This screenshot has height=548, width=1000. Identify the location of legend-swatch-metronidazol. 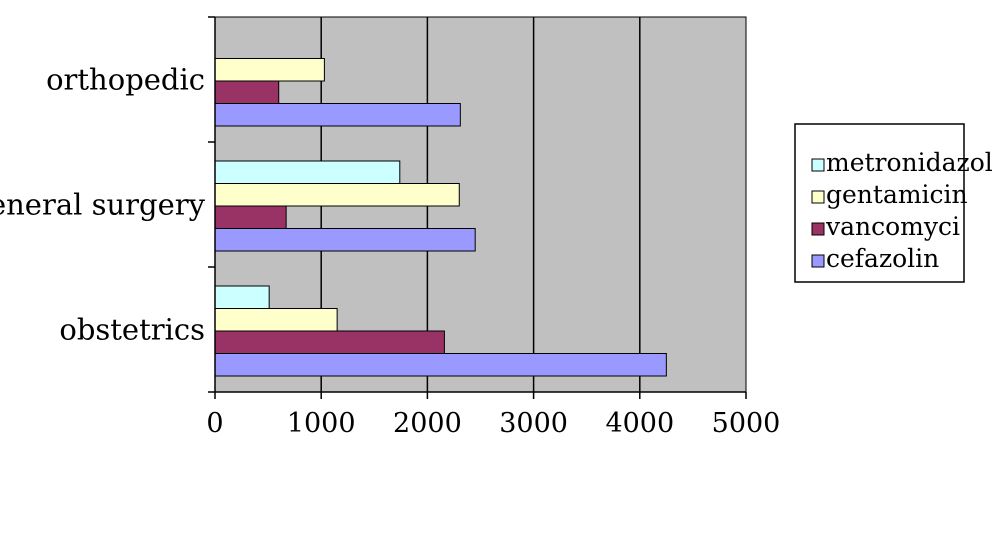
(818, 165).